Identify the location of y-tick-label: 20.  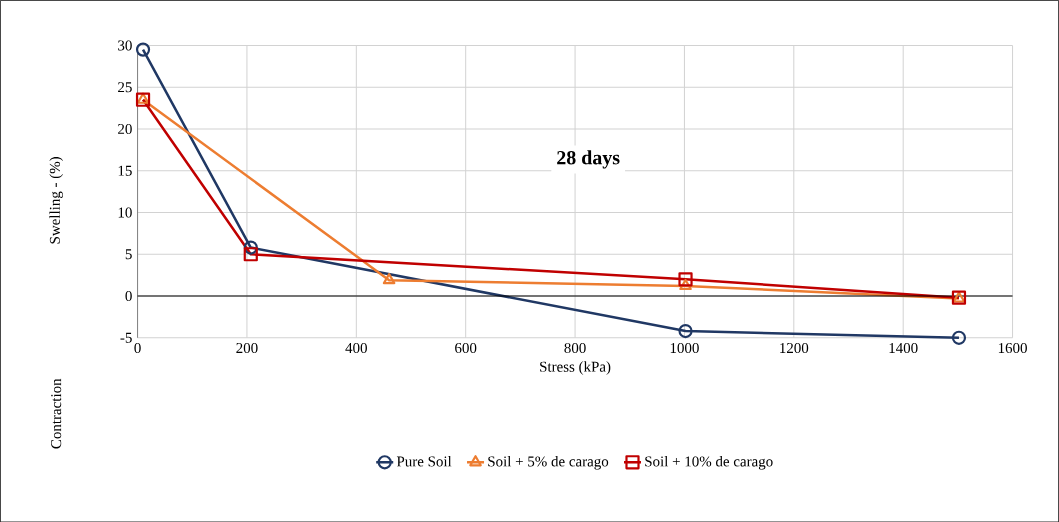
(125, 128).